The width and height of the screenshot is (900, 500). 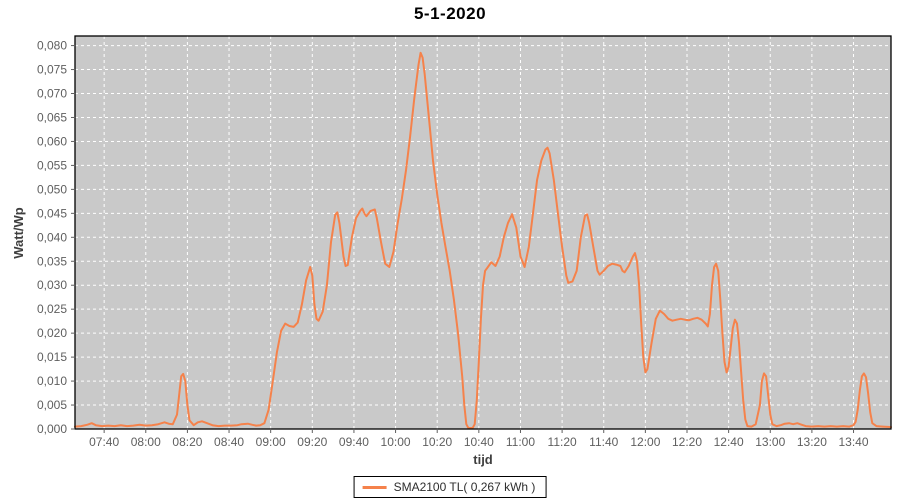 What do you see at coordinates (729, 442) in the screenshot?
I see `x-tick-label: 12:40` at bounding box center [729, 442].